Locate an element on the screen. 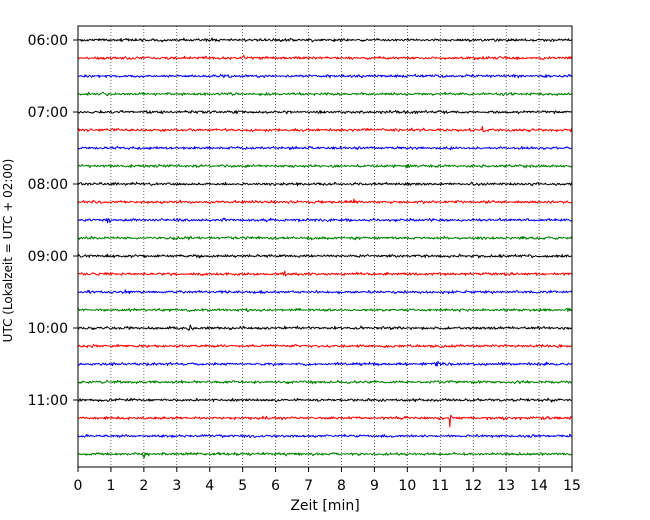 Image resolution: width=650 pixels, height=520 pixels. x-tick-label: 10 is located at coordinates (407, 486).